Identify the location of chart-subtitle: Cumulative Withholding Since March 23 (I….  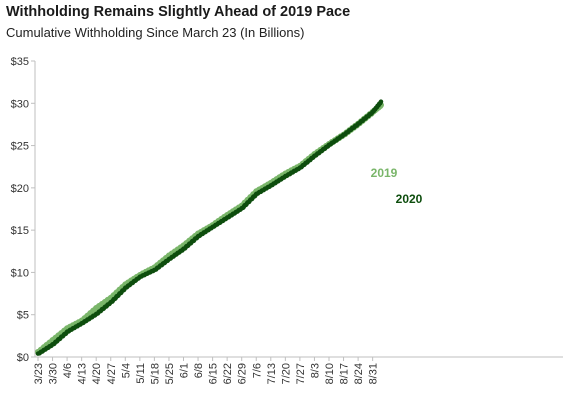
(155, 32).